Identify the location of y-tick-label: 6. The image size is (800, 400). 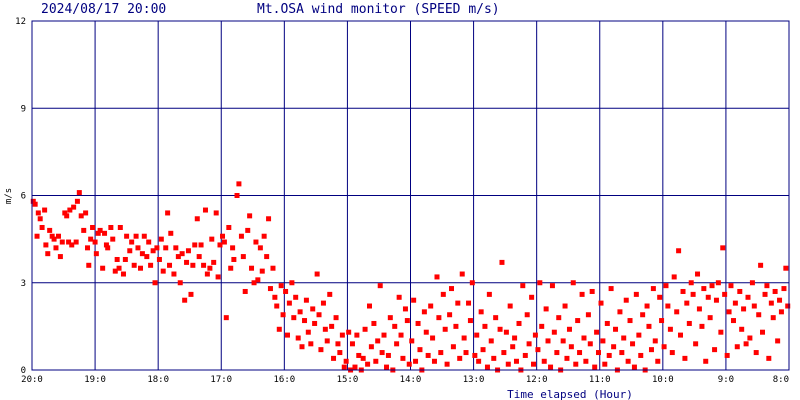
(23, 197).